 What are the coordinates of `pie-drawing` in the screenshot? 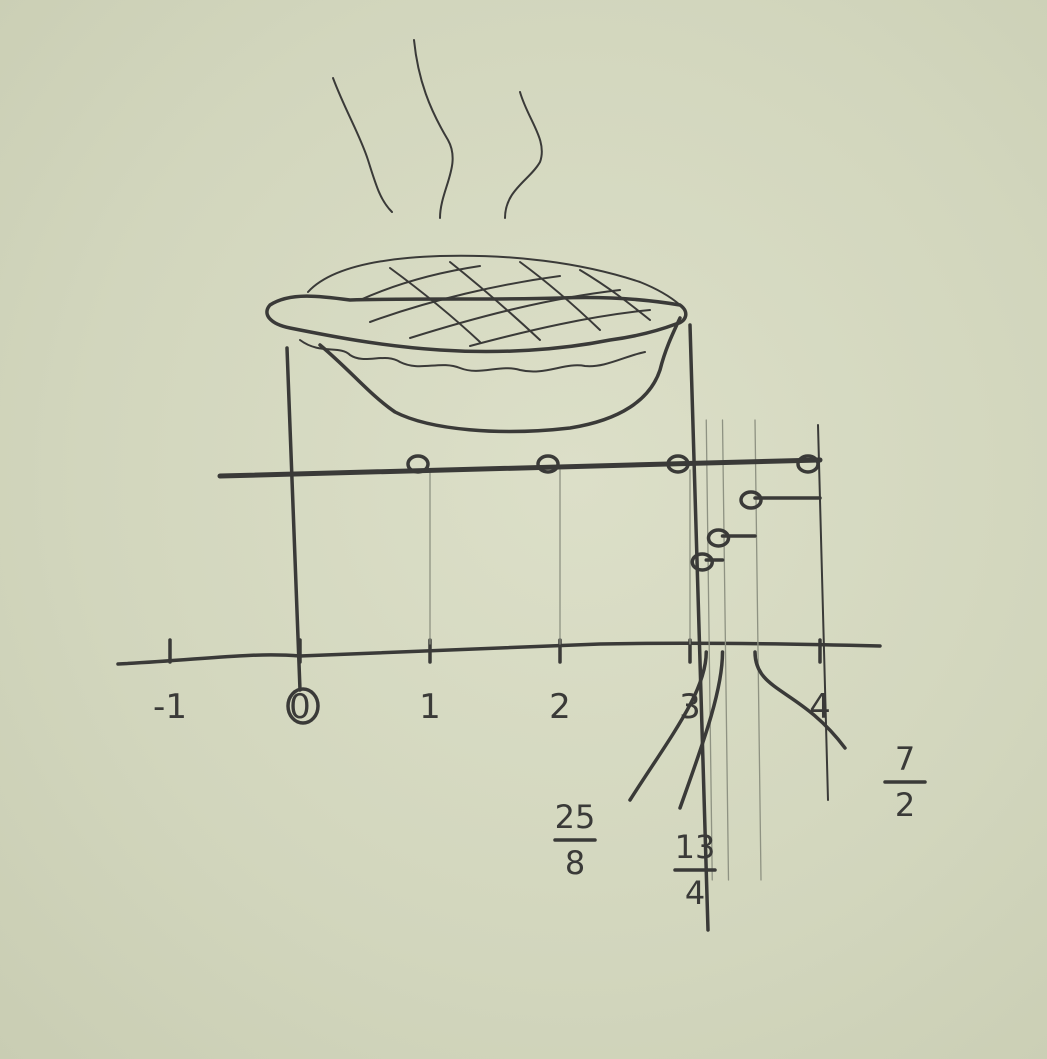 It's located at (476, 344).